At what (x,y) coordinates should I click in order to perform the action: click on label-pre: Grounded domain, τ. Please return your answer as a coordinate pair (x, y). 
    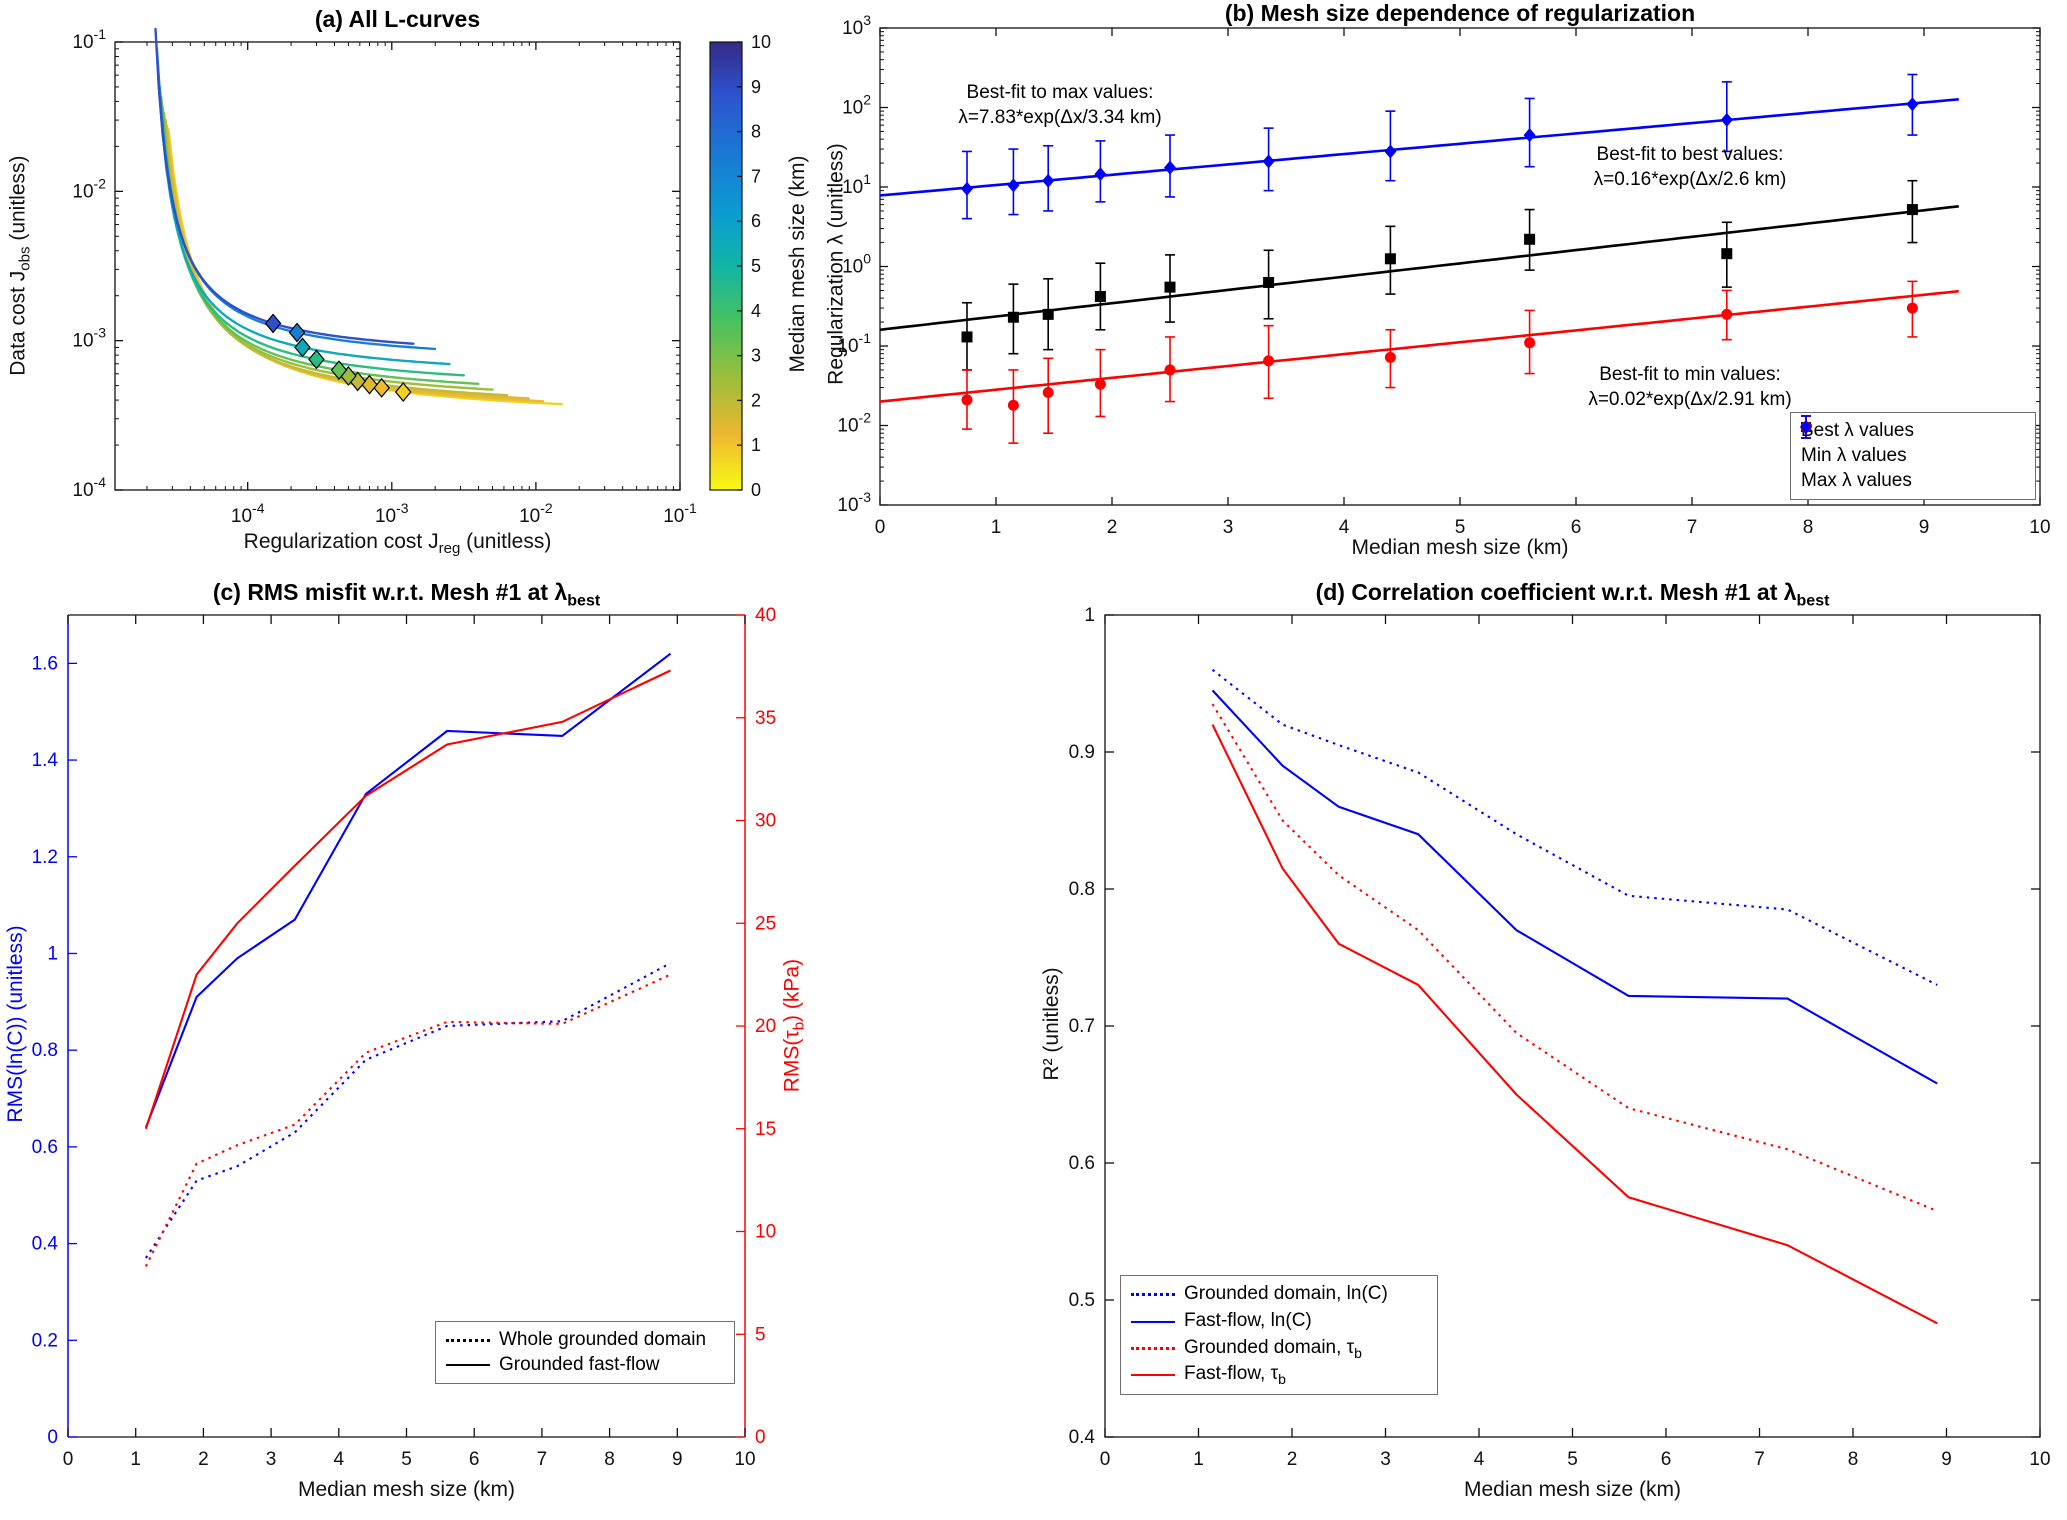
    Looking at the image, I should click on (1269, 1347).